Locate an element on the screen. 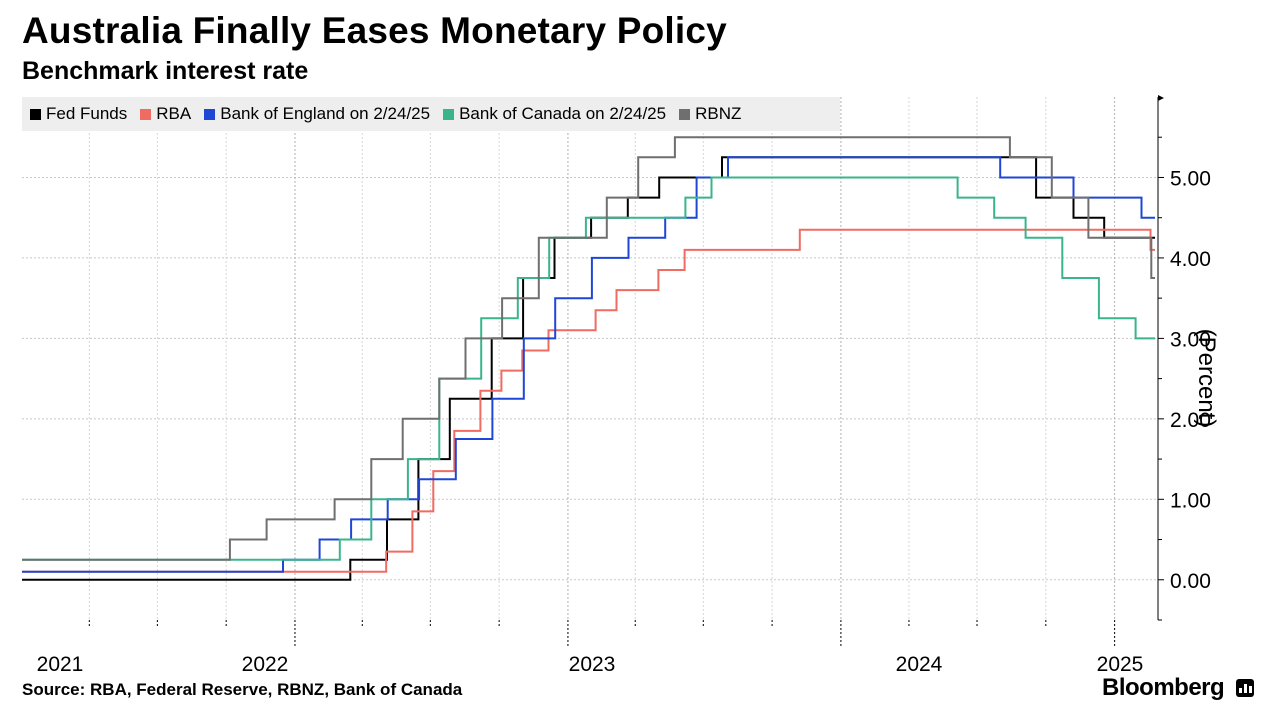 The image size is (1274, 718). legend-item: RBA is located at coordinates (165, 114).